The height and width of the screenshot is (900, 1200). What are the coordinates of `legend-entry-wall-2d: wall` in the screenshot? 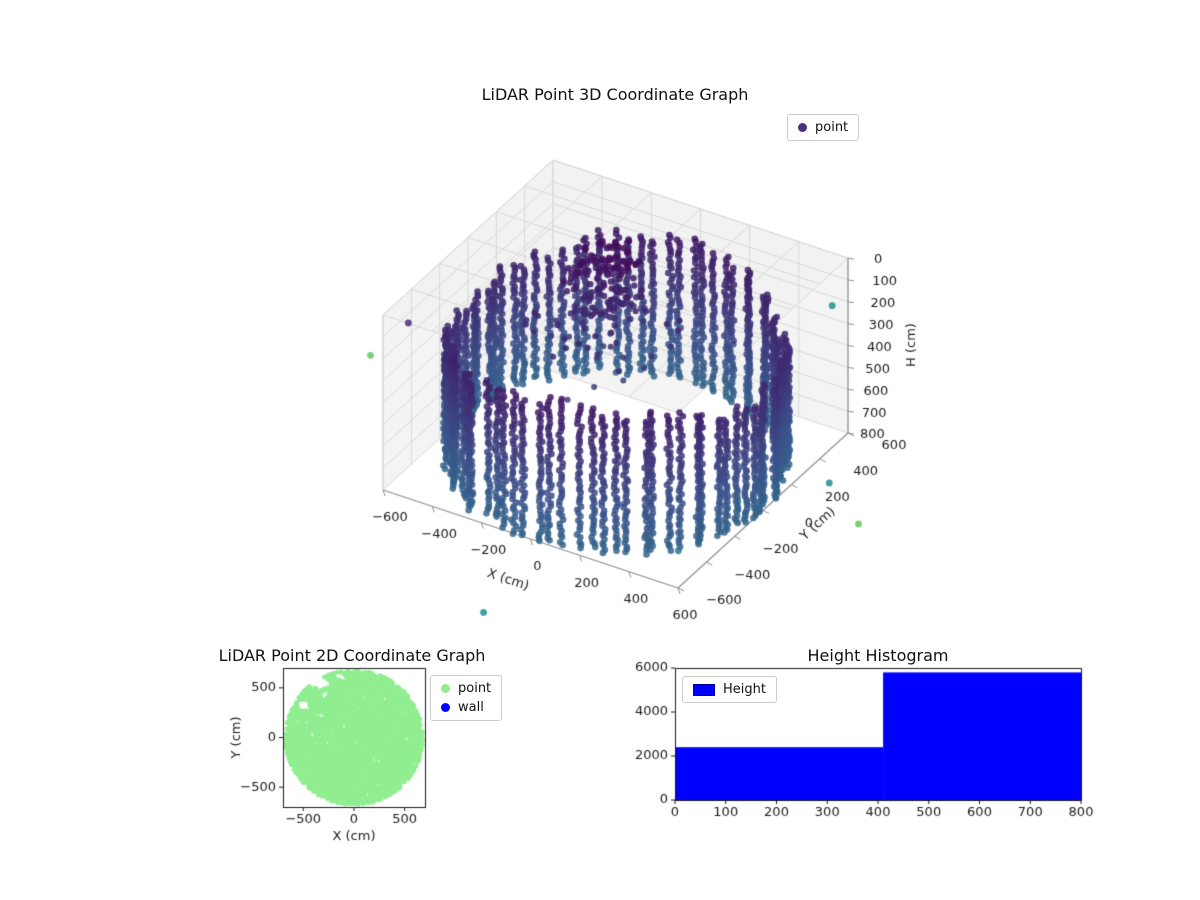 It's located at (466, 707).